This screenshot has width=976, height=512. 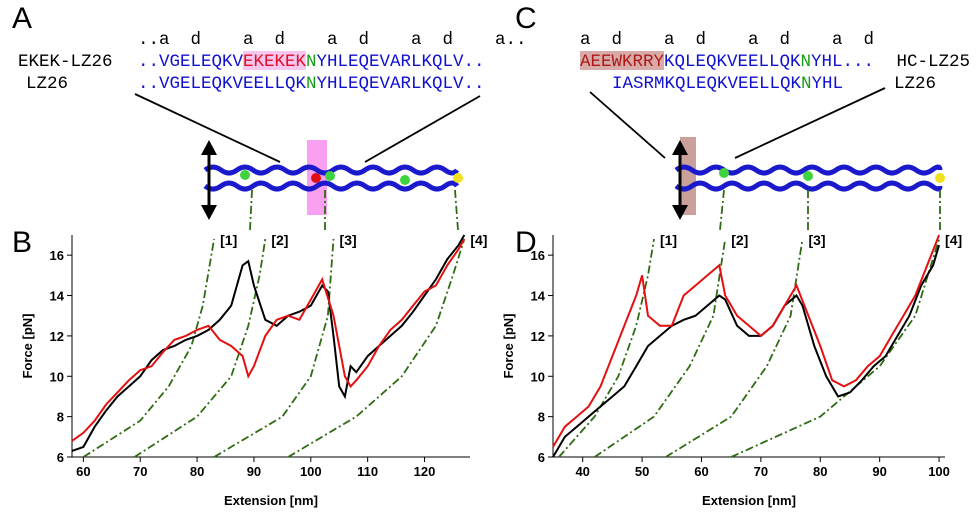 What do you see at coordinates (595, 210) in the screenshot?
I see `connectors` at bounding box center [595, 210].